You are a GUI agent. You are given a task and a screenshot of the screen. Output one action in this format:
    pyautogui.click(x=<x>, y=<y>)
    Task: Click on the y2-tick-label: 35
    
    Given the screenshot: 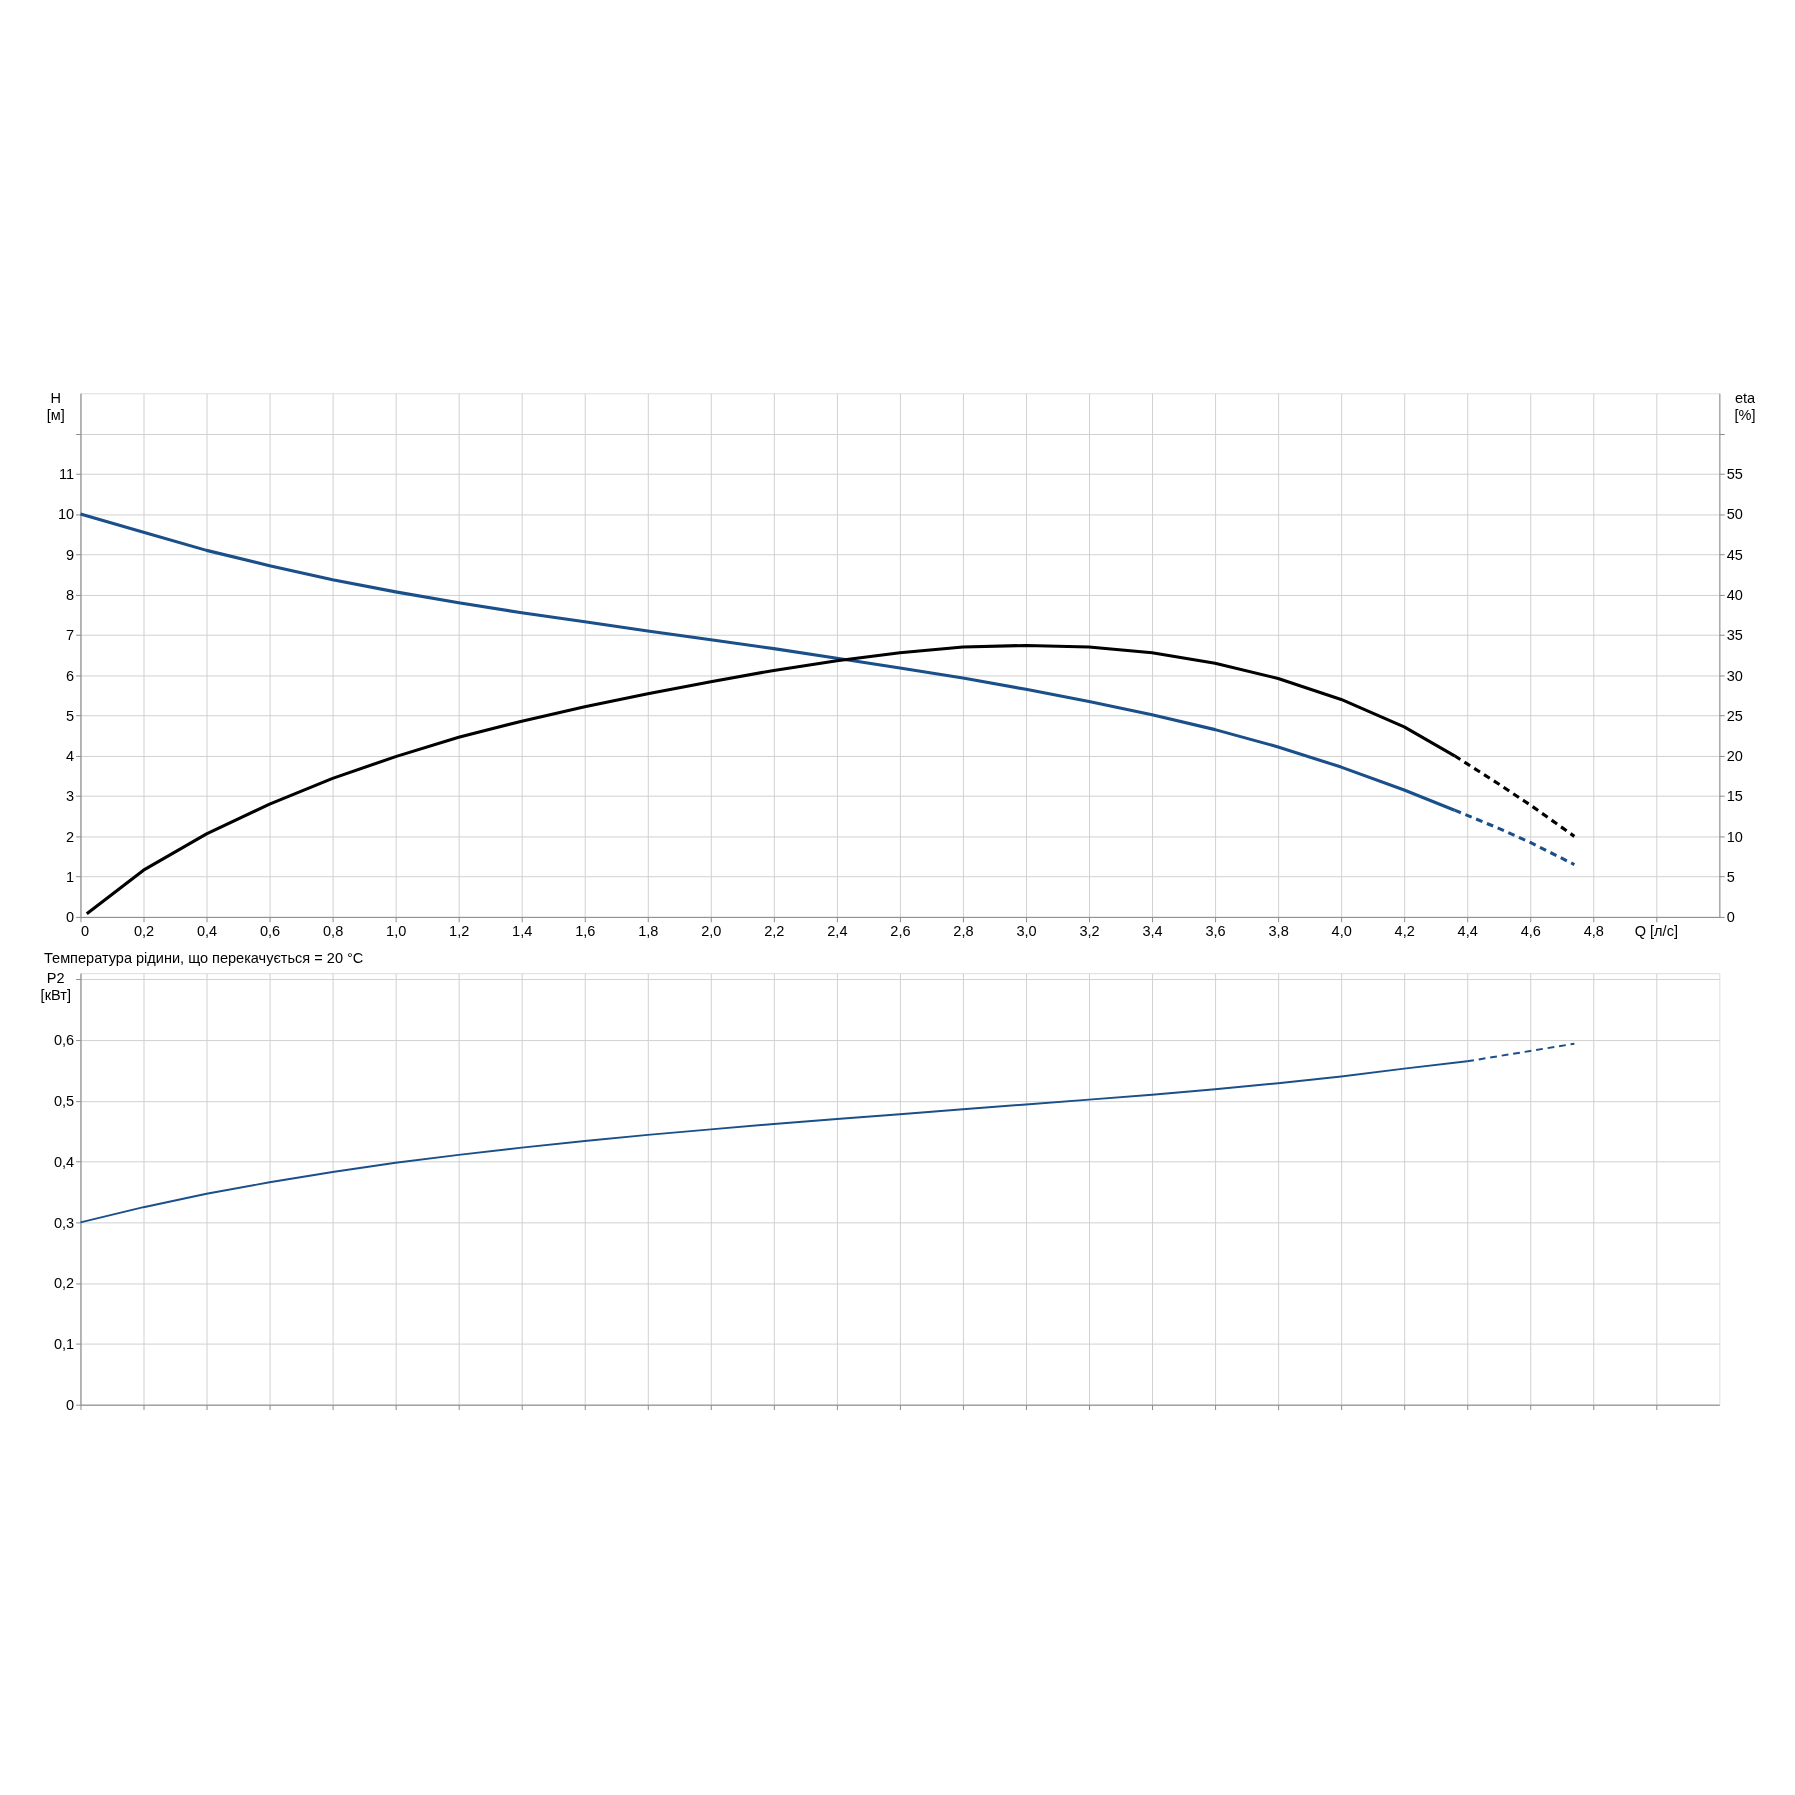 What is the action you would take?
    pyautogui.click(x=1734, y=635)
    